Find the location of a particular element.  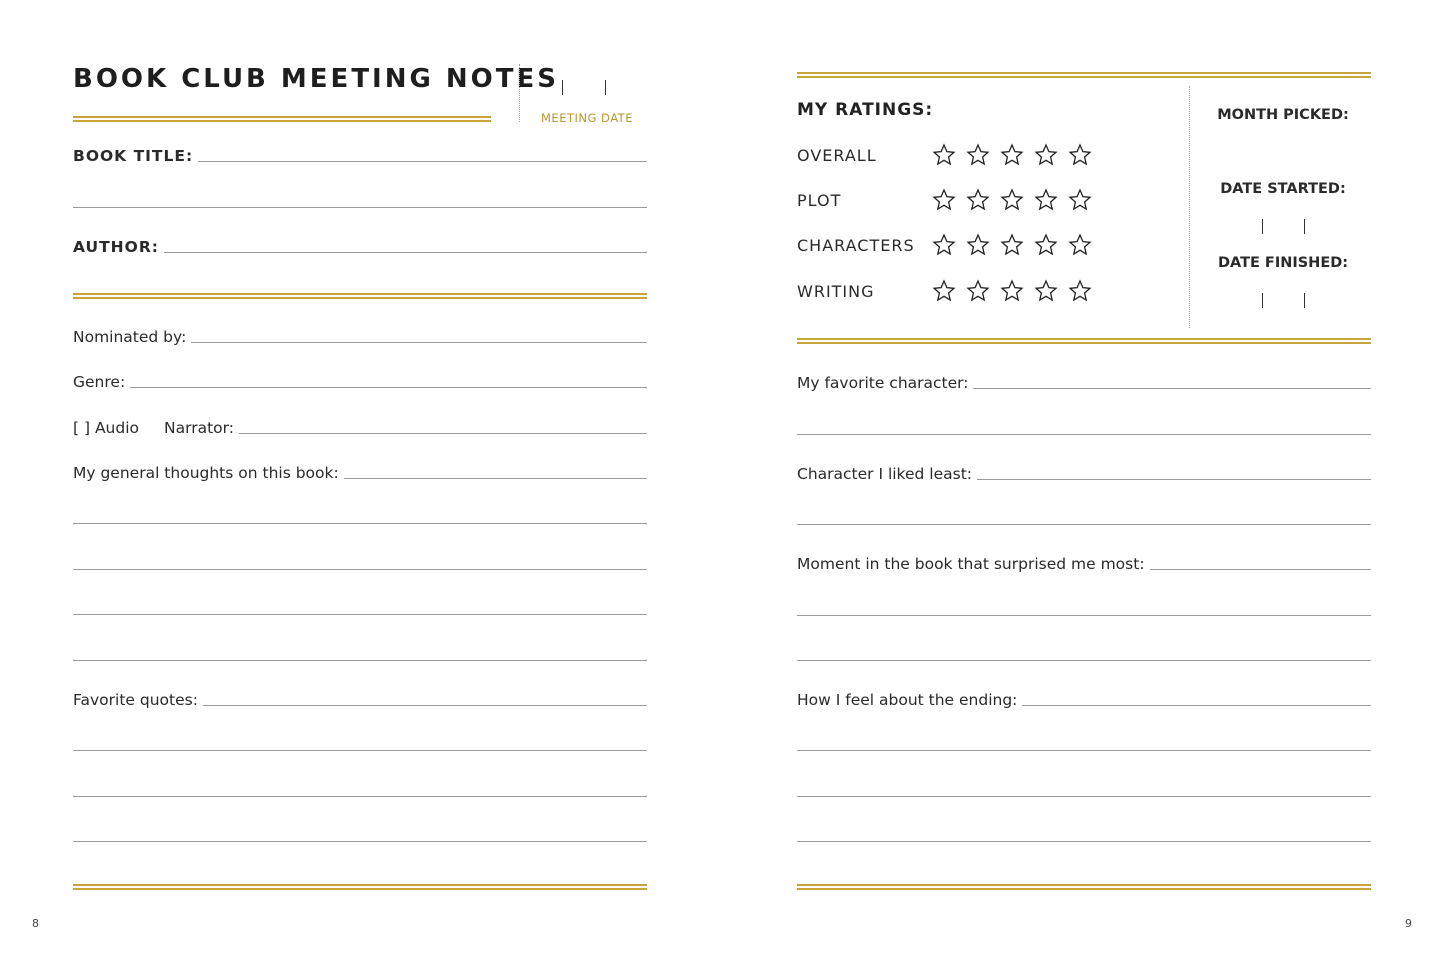

date-started-label: DATE STARTED: is located at coordinates (1283, 189).